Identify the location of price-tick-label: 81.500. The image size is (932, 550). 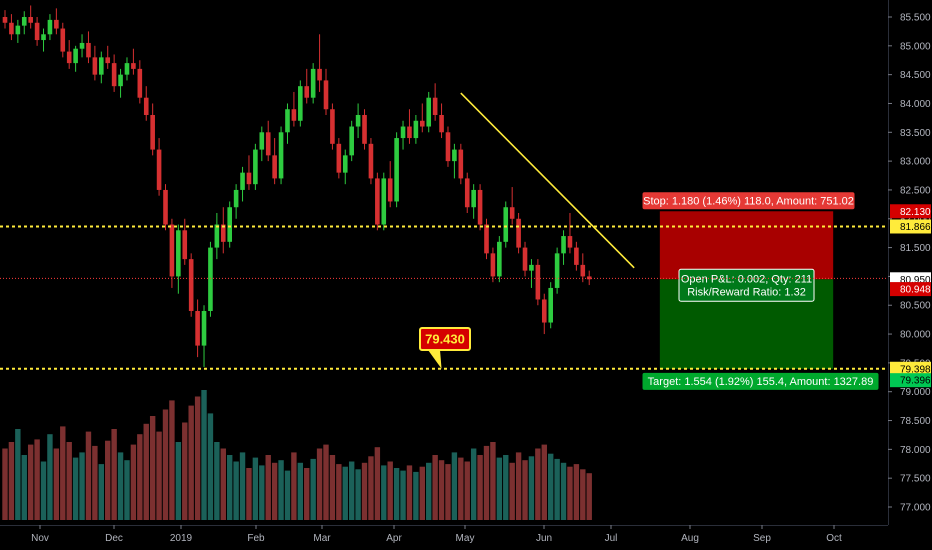
(915, 248).